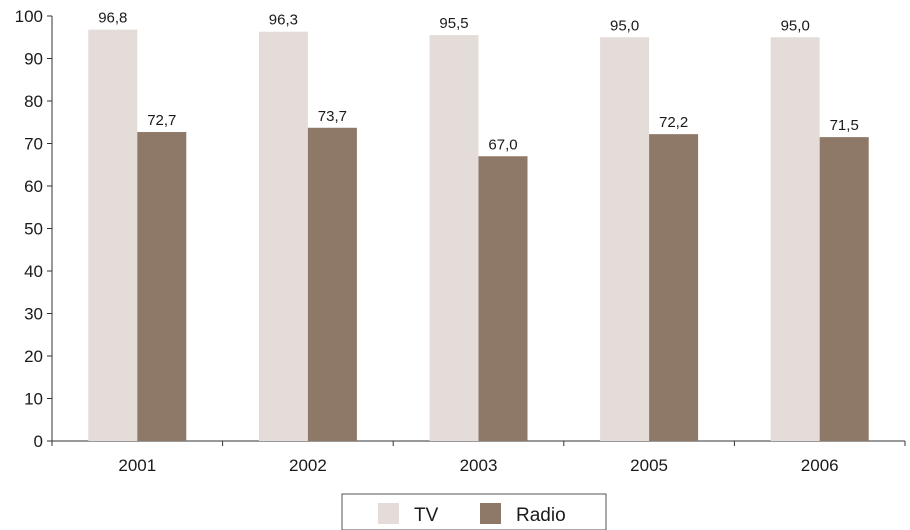 This screenshot has height=530, width=910. I want to click on x-axis: 2001 2002 2003 2005 2006, so click(478, 457).